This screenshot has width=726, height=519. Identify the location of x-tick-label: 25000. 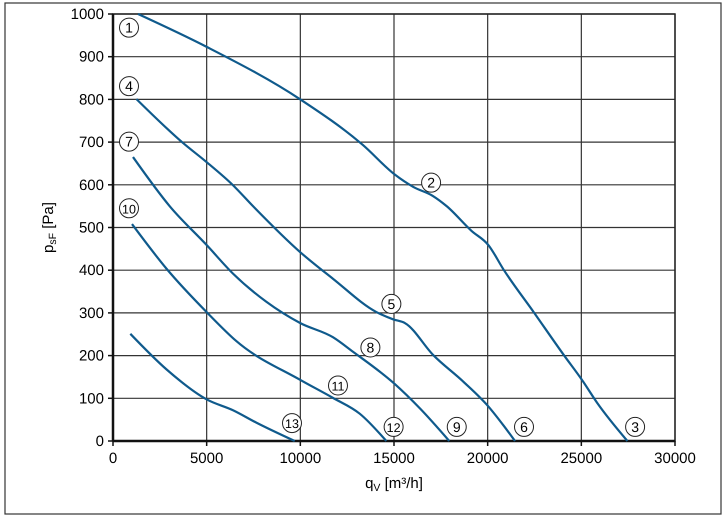
(581, 458).